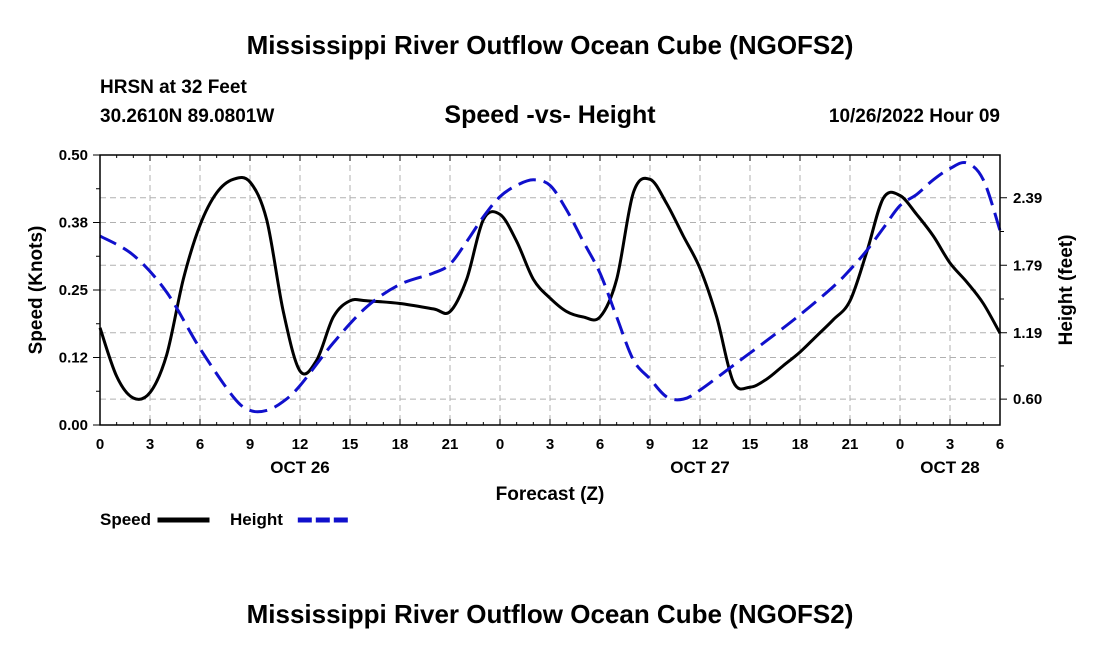 The width and height of the screenshot is (1100, 650). What do you see at coordinates (914, 116) in the screenshot?
I see `datetime-label: 10/26/2022 Hour 09` at bounding box center [914, 116].